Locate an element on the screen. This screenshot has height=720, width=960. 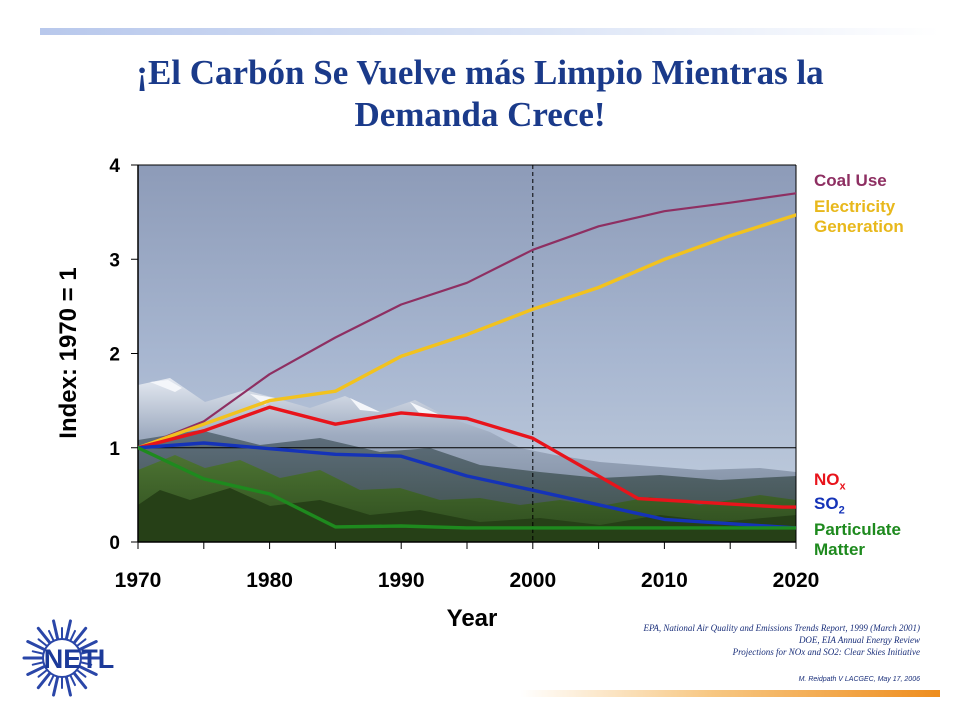
author-credit: M. Reidpath V LACGEC, May 17, 2006 is located at coordinates (859, 679).